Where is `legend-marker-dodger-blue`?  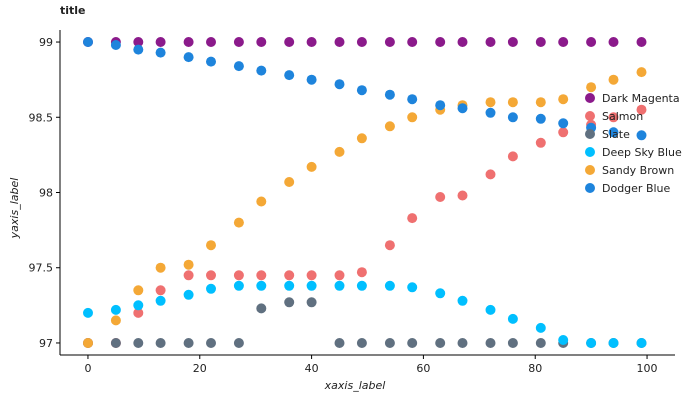
legend-marker-dodger-blue is located at coordinates (590, 188).